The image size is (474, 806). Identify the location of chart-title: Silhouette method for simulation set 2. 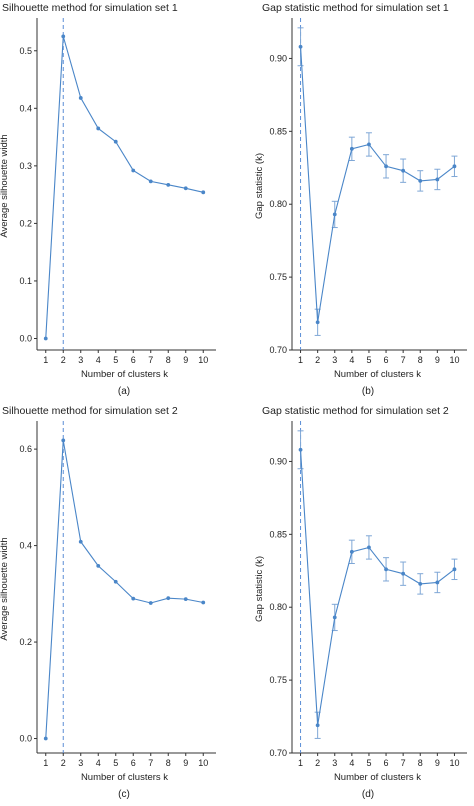
(90, 411).